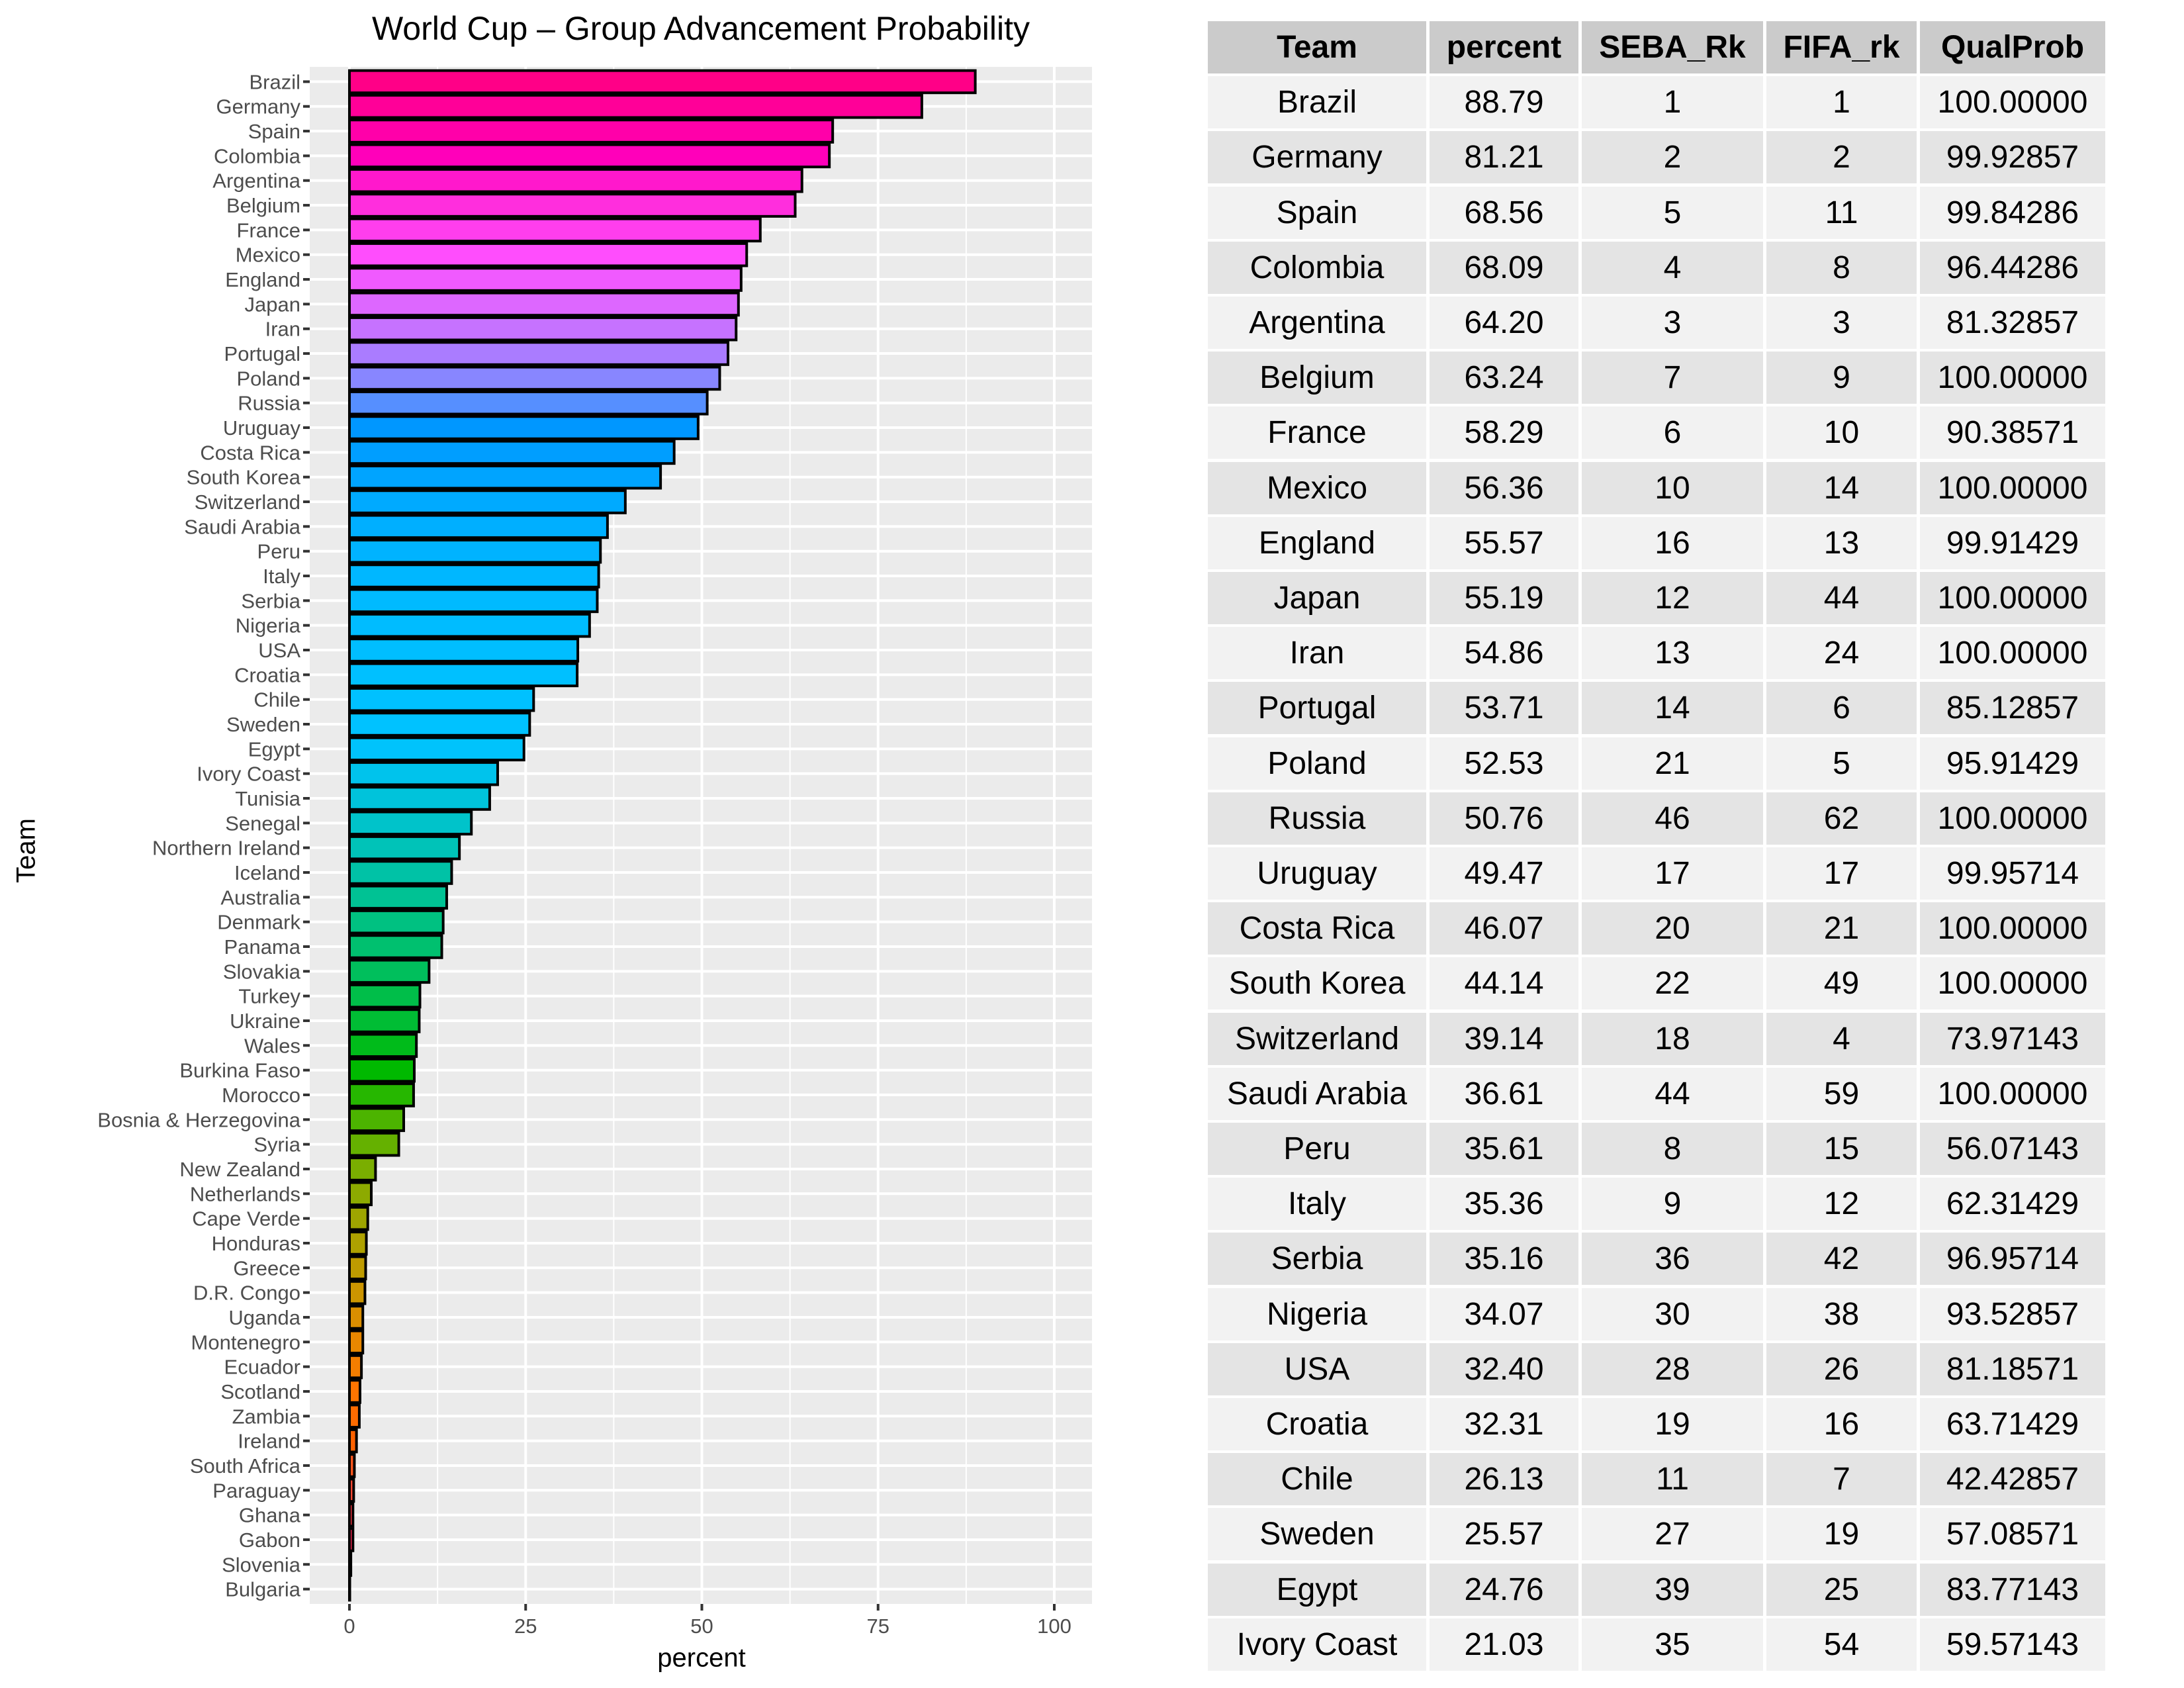 The width and height of the screenshot is (2184, 1688). Describe the element at coordinates (1672, 1093) in the screenshot. I see `table-cell: 44` at that location.